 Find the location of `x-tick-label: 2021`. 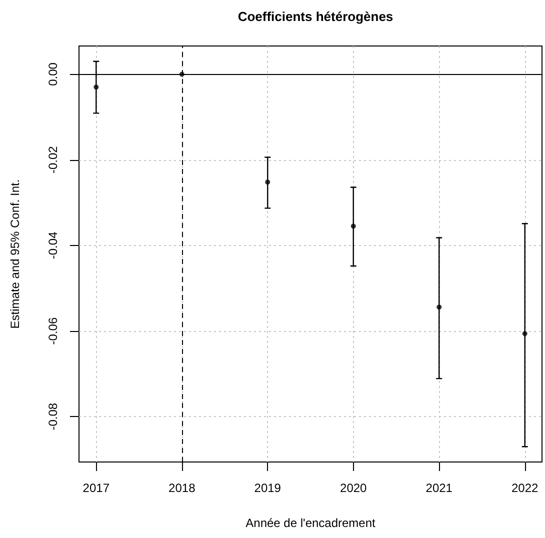

x-tick-label: 2021 is located at coordinates (439, 488).